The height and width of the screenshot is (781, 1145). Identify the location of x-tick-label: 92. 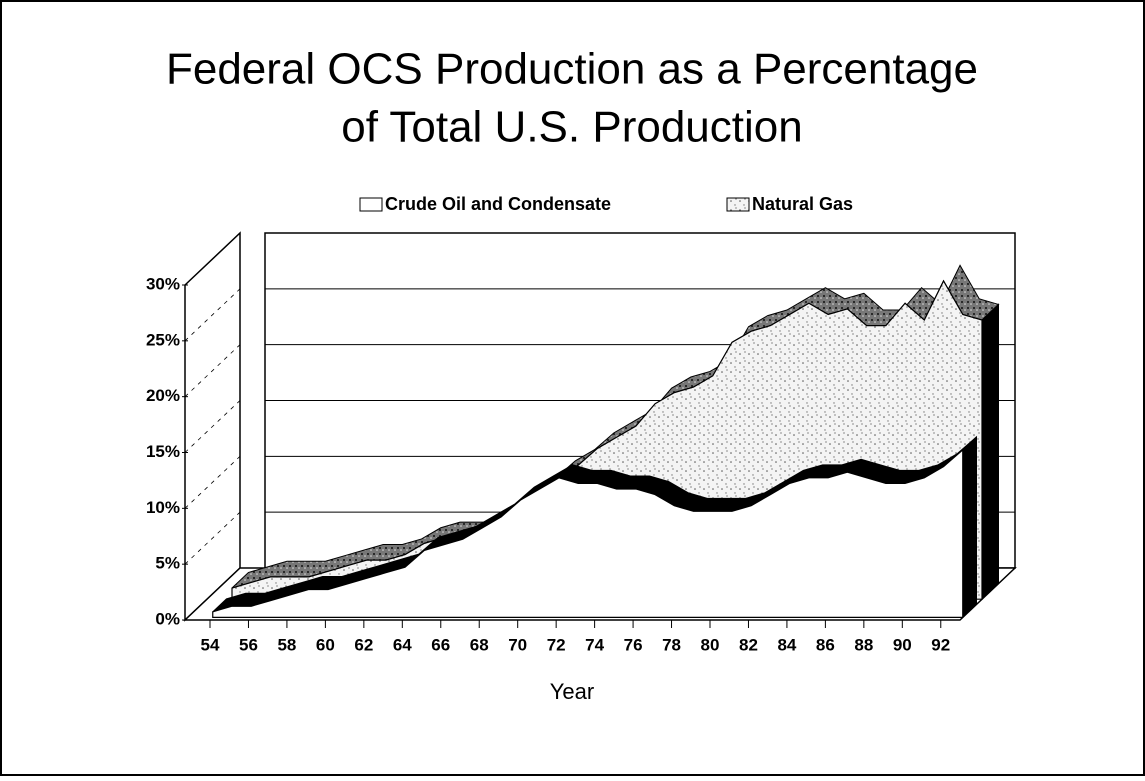
(940, 644).